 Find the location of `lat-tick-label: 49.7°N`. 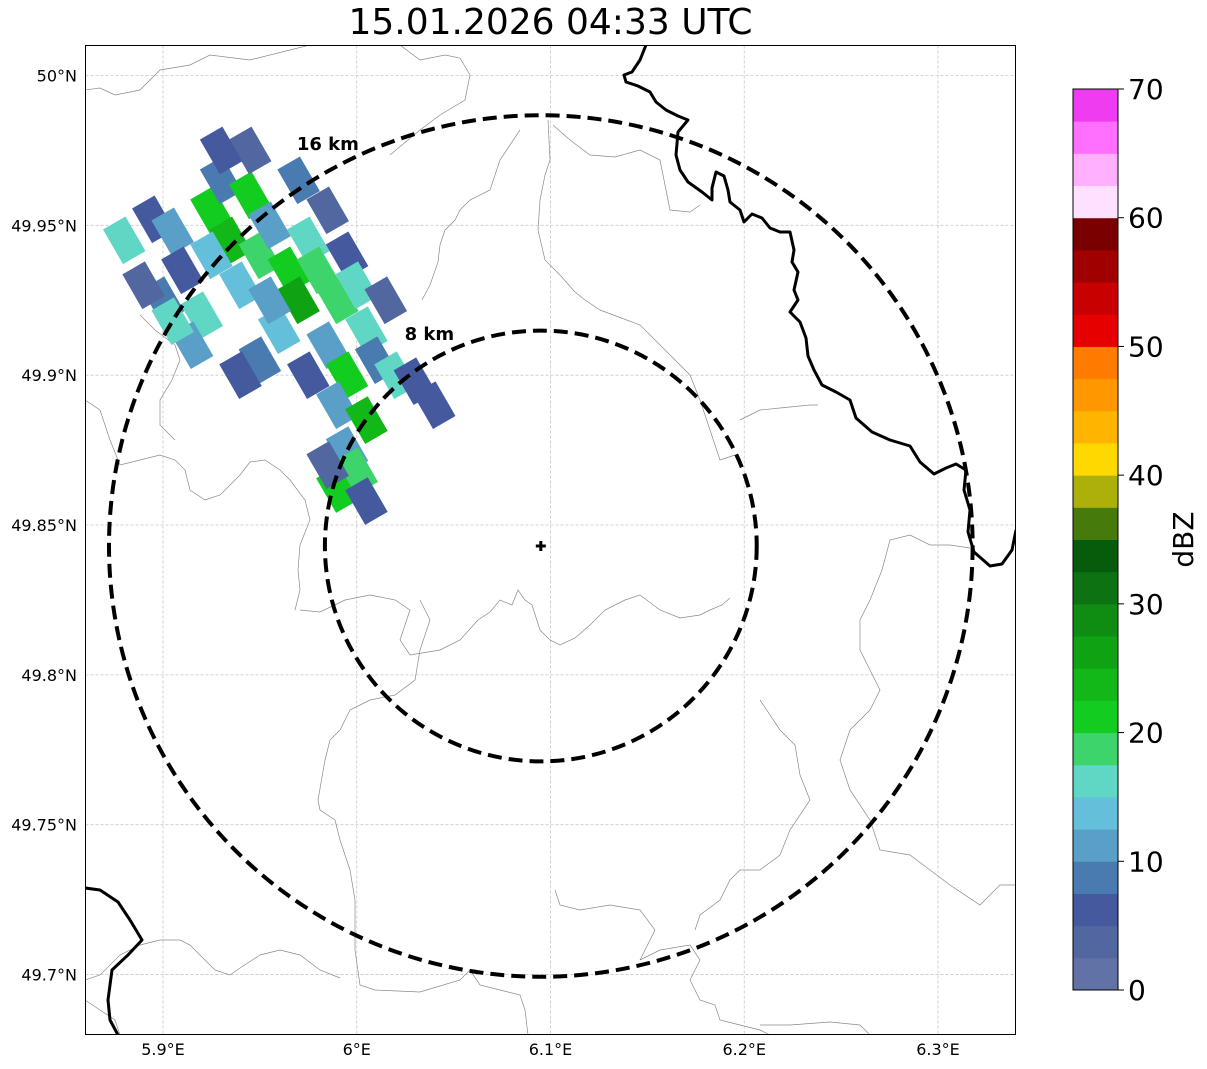

lat-tick-label: 49.7°N is located at coordinates (49, 975).